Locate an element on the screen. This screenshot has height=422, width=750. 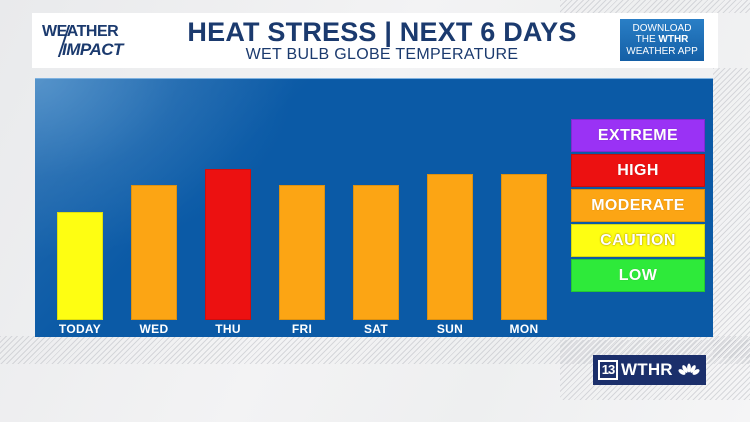
weather-impact-logo: WEATHER IMPACT is located at coordinates (102, 41).